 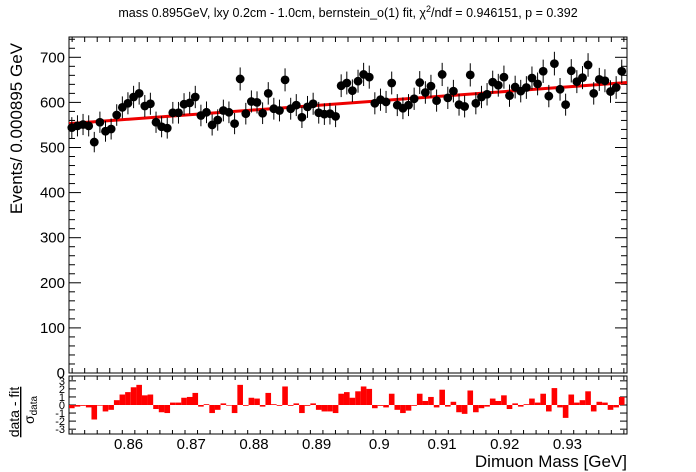 What do you see at coordinates (52, 283) in the screenshot?
I see `main-y-tick-label: 200` at bounding box center [52, 283].